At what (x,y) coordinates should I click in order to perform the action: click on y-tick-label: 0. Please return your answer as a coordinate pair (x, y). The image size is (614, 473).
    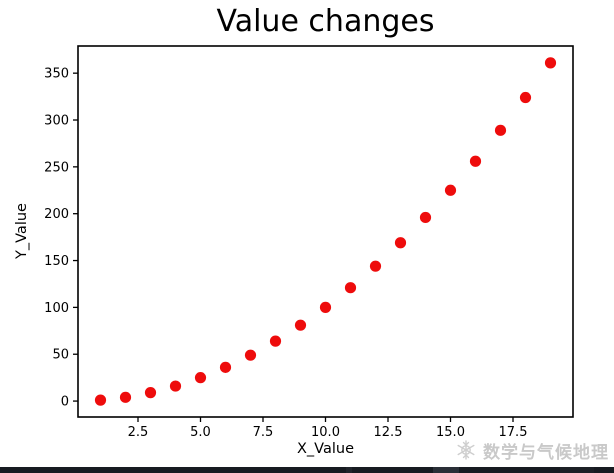
    Looking at the image, I should click on (65, 402).